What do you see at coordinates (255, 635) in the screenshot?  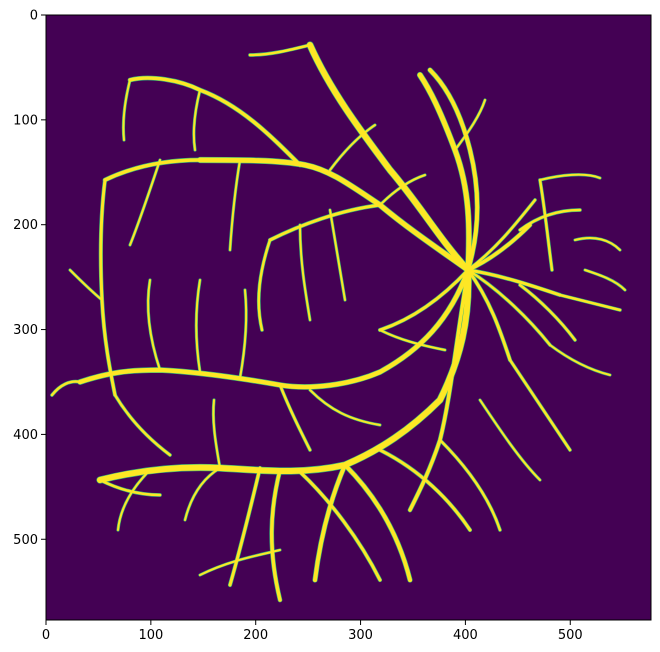 I see `x-tick-label: 200` at bounding box center [255, 635].